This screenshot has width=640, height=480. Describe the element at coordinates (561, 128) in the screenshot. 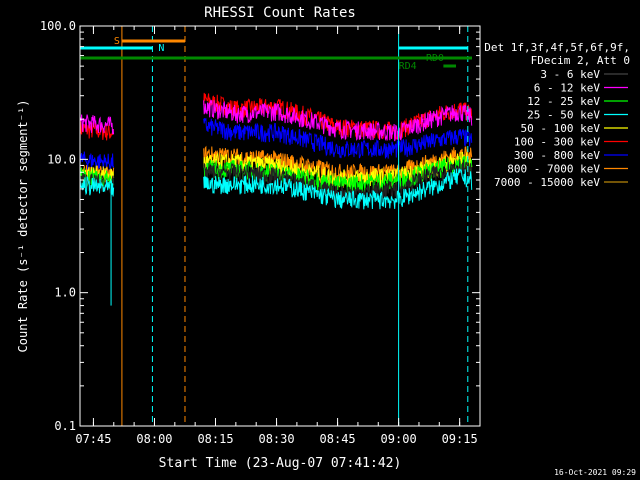

I see `legend-entry: 50 - 100 keV` at that location.